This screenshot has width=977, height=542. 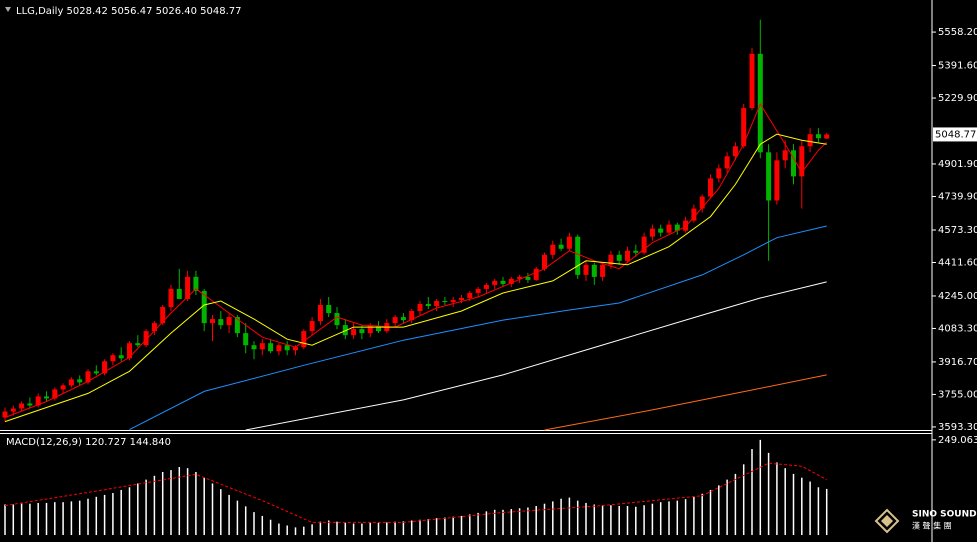 I want to click on y-tick-label: 249.063, so click(x=957, y=440).